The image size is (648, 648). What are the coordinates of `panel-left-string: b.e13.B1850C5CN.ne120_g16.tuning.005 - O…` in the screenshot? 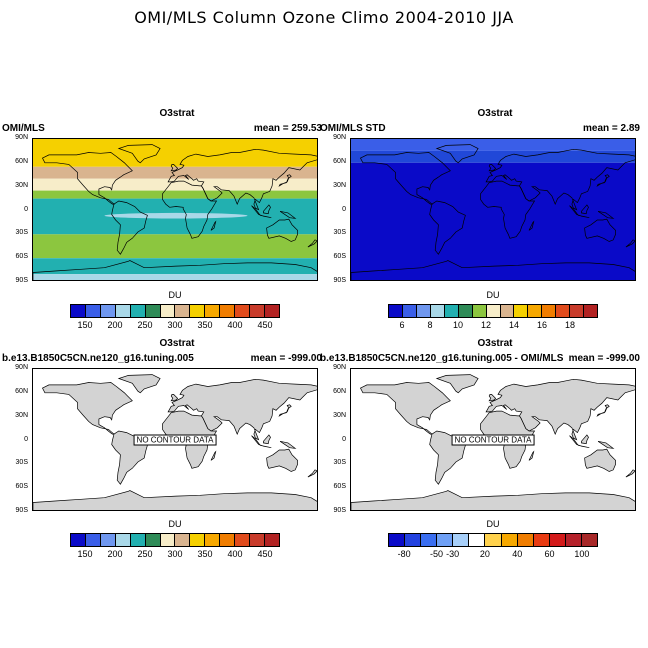 It's located at (442, 358).